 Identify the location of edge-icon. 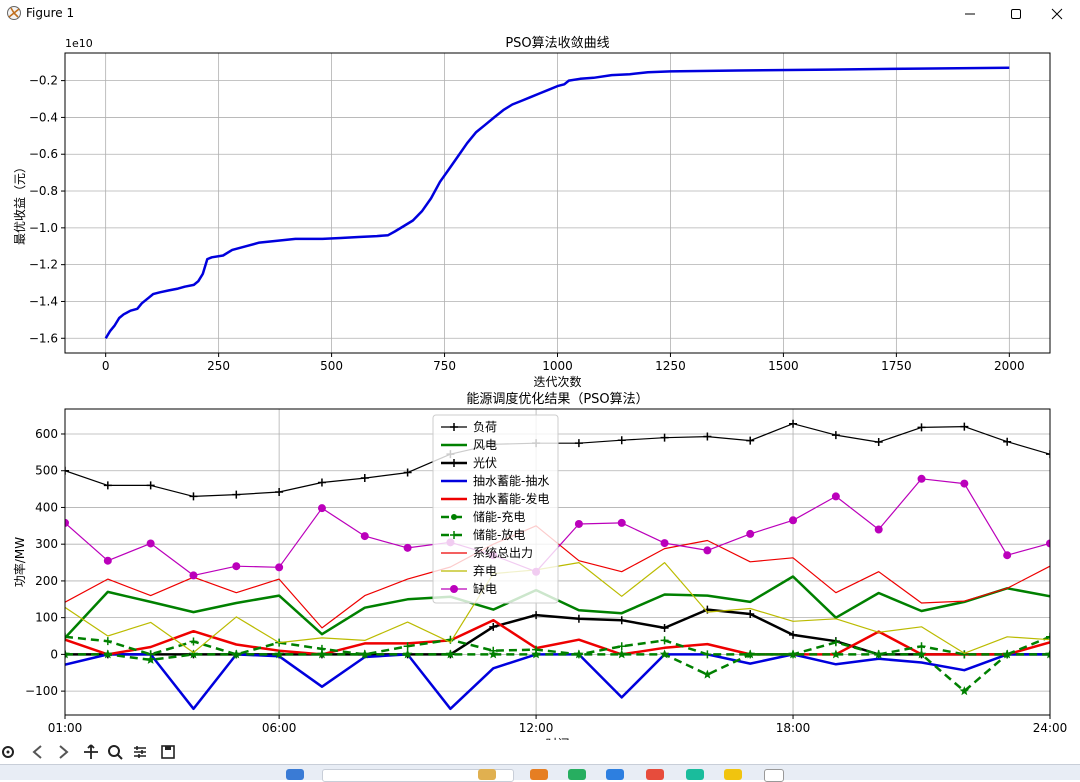
(615, 774).